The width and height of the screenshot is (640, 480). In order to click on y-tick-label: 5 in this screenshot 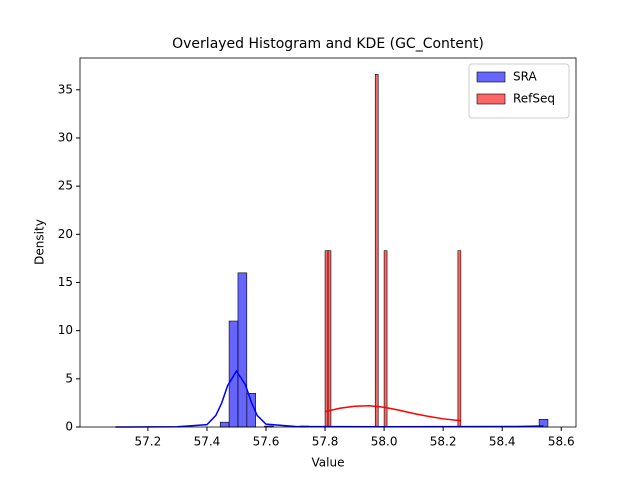, I will do `click(69, 378)`.